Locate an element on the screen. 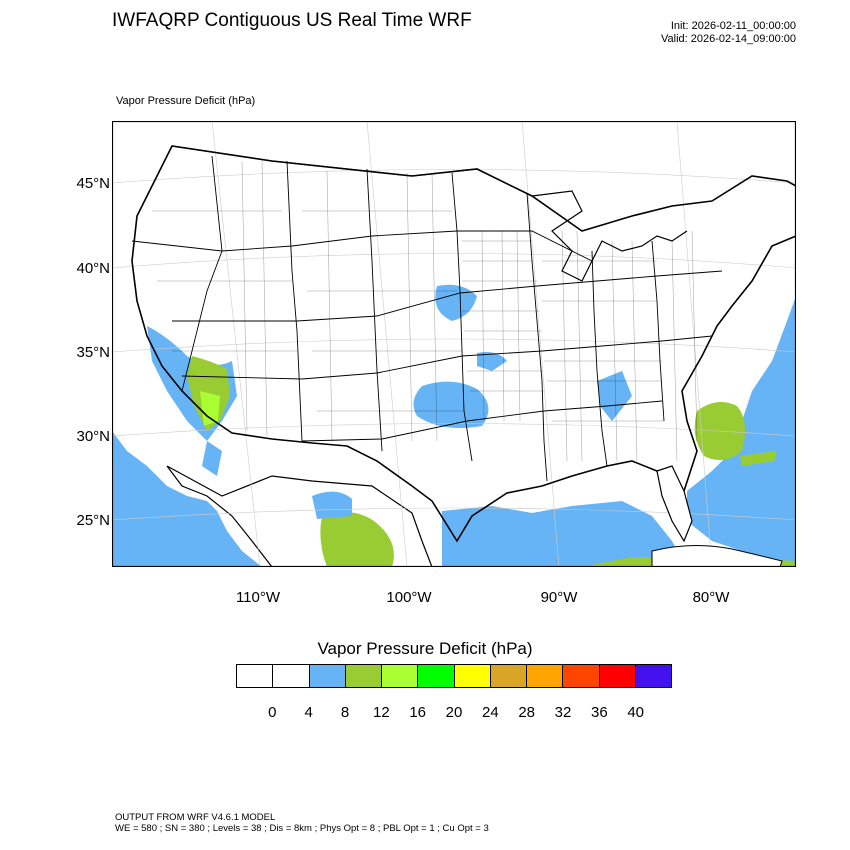 Image resolution: width=850 pixels, height=850 pixels. valid-time: Valid: 2026-02-14_09:00:00 is located at coordinates (728, 39).